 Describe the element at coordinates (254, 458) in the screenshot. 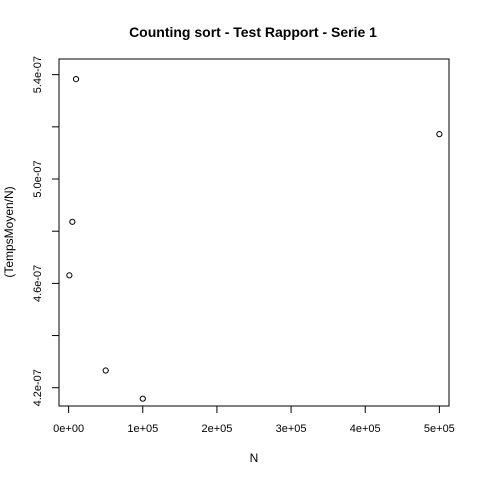

I see `x-axis-label: N` at that location.